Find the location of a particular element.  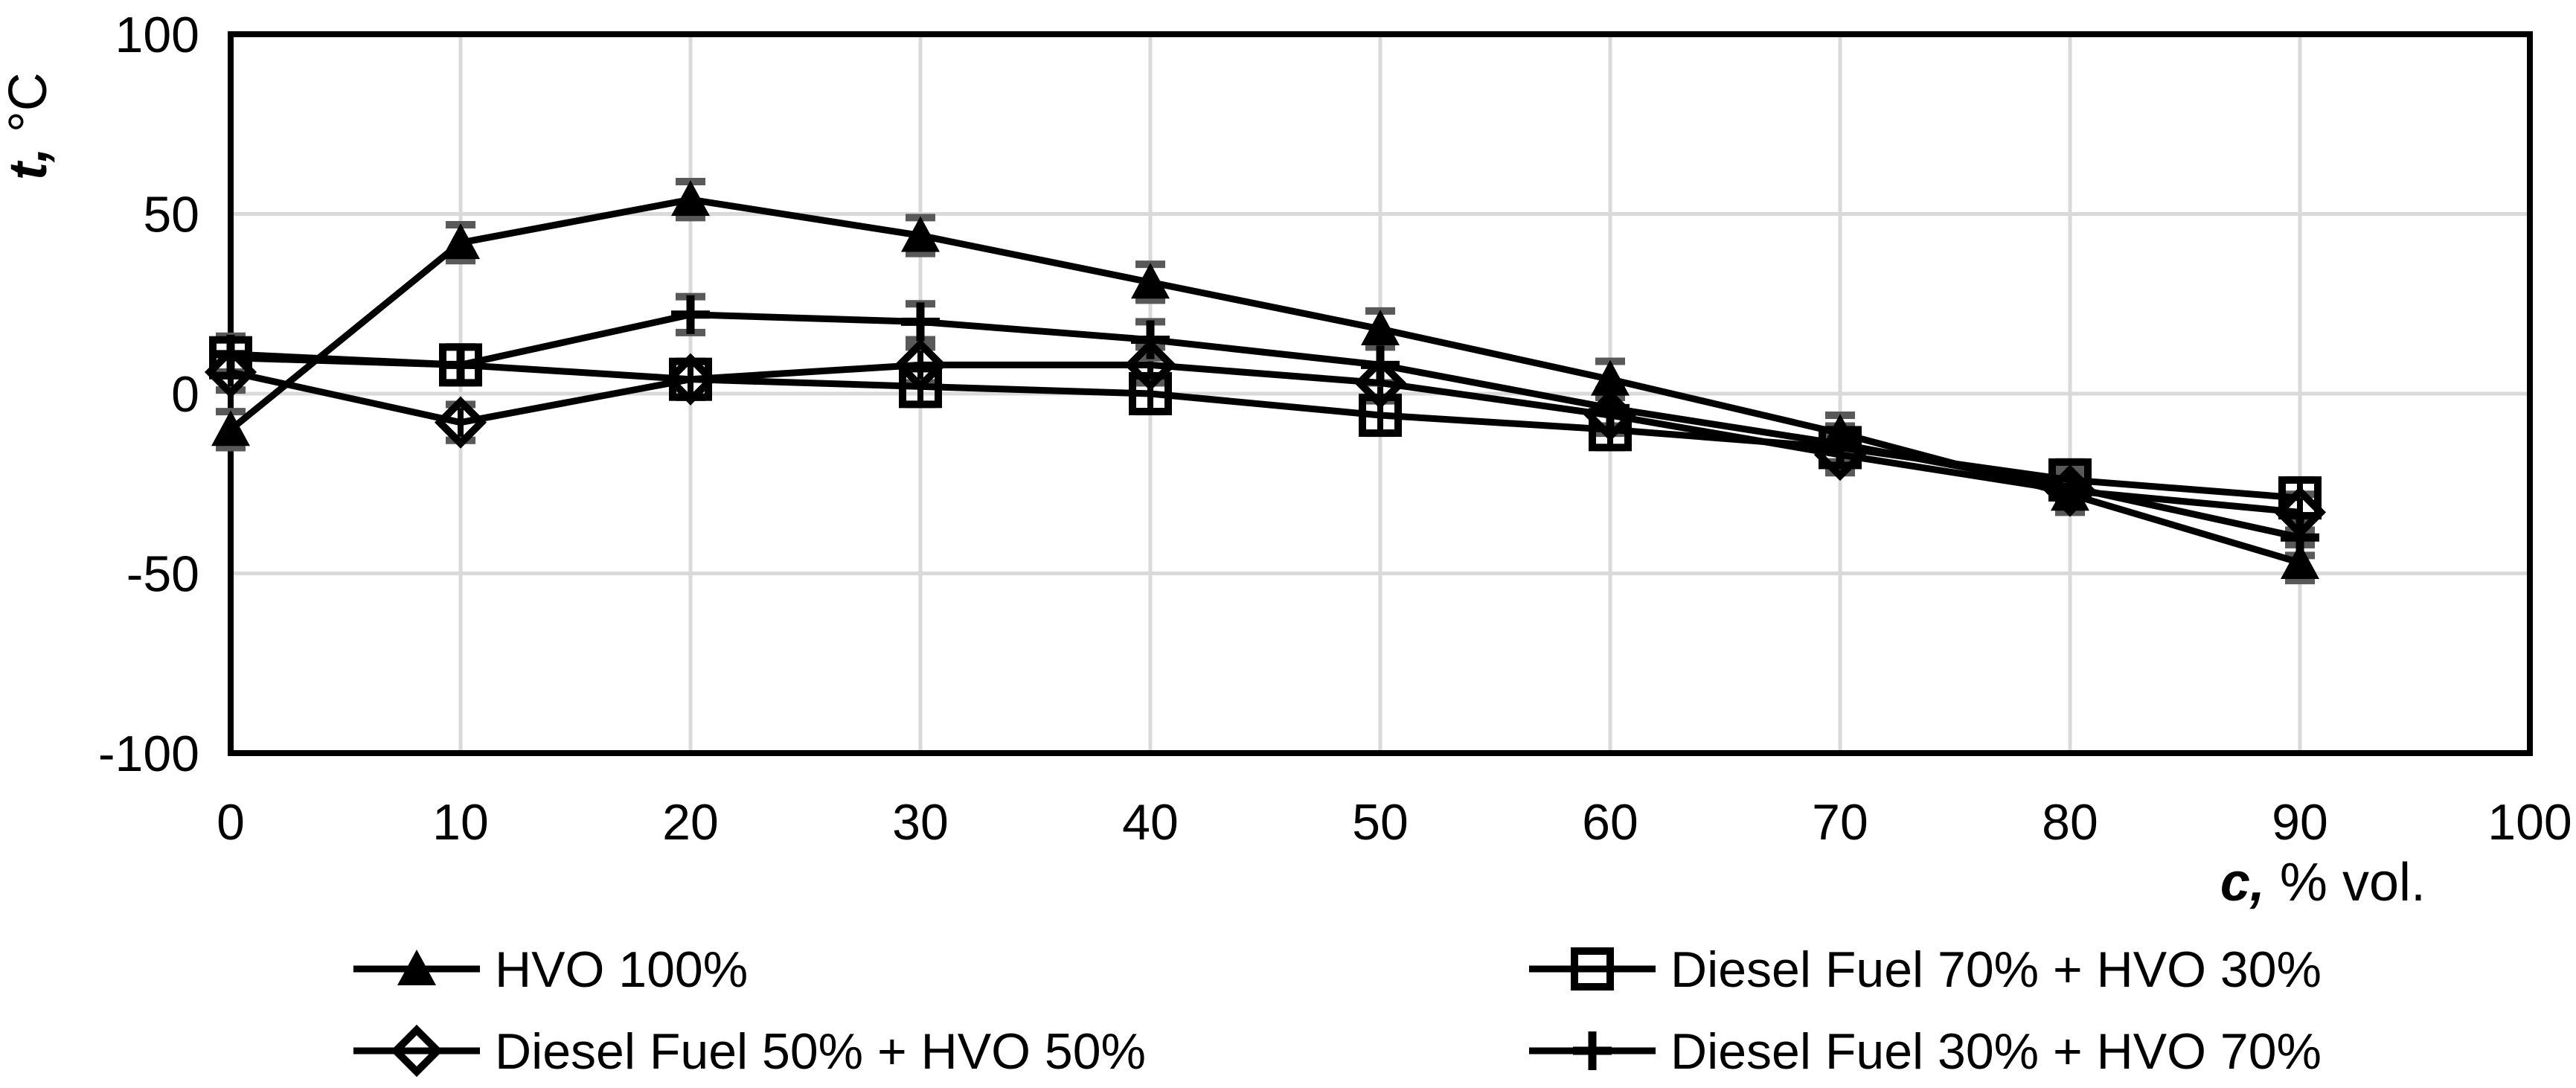

y-tick-label: 50 is located at coordinates (171, 215).